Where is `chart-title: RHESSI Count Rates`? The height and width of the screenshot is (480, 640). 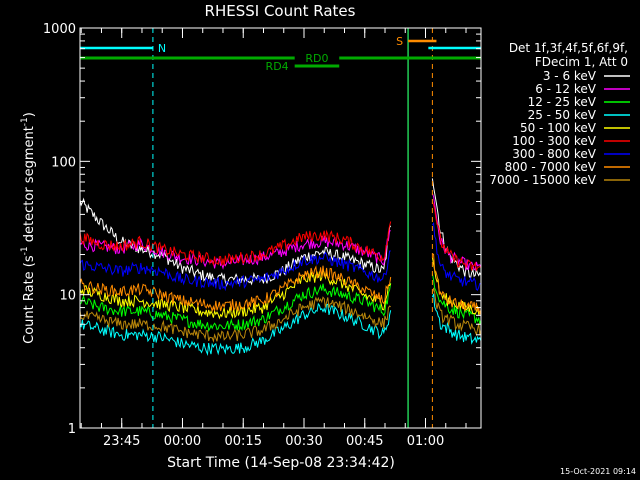 chart-title: RHESSI Count Rates is located at coordinates (280, 11).